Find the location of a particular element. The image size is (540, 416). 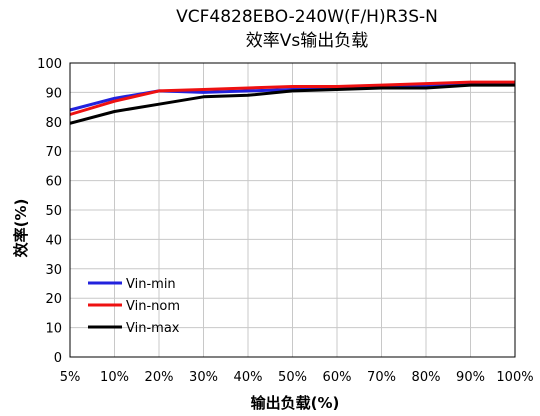

y-tick-label: 0 is located at coordinates (58, 358).